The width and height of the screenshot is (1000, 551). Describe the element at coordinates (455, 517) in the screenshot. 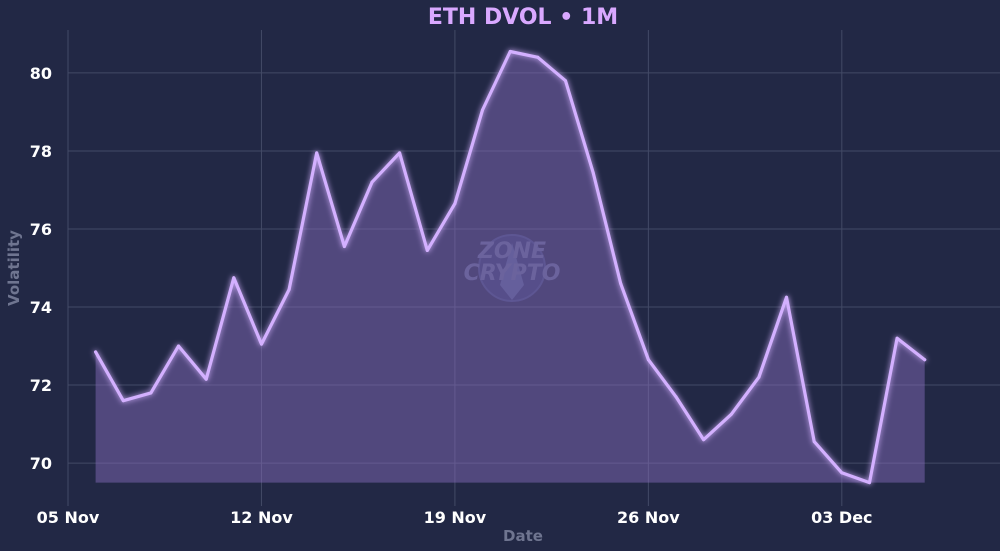

I see `x-tick-label: 19 Nov` at that location.